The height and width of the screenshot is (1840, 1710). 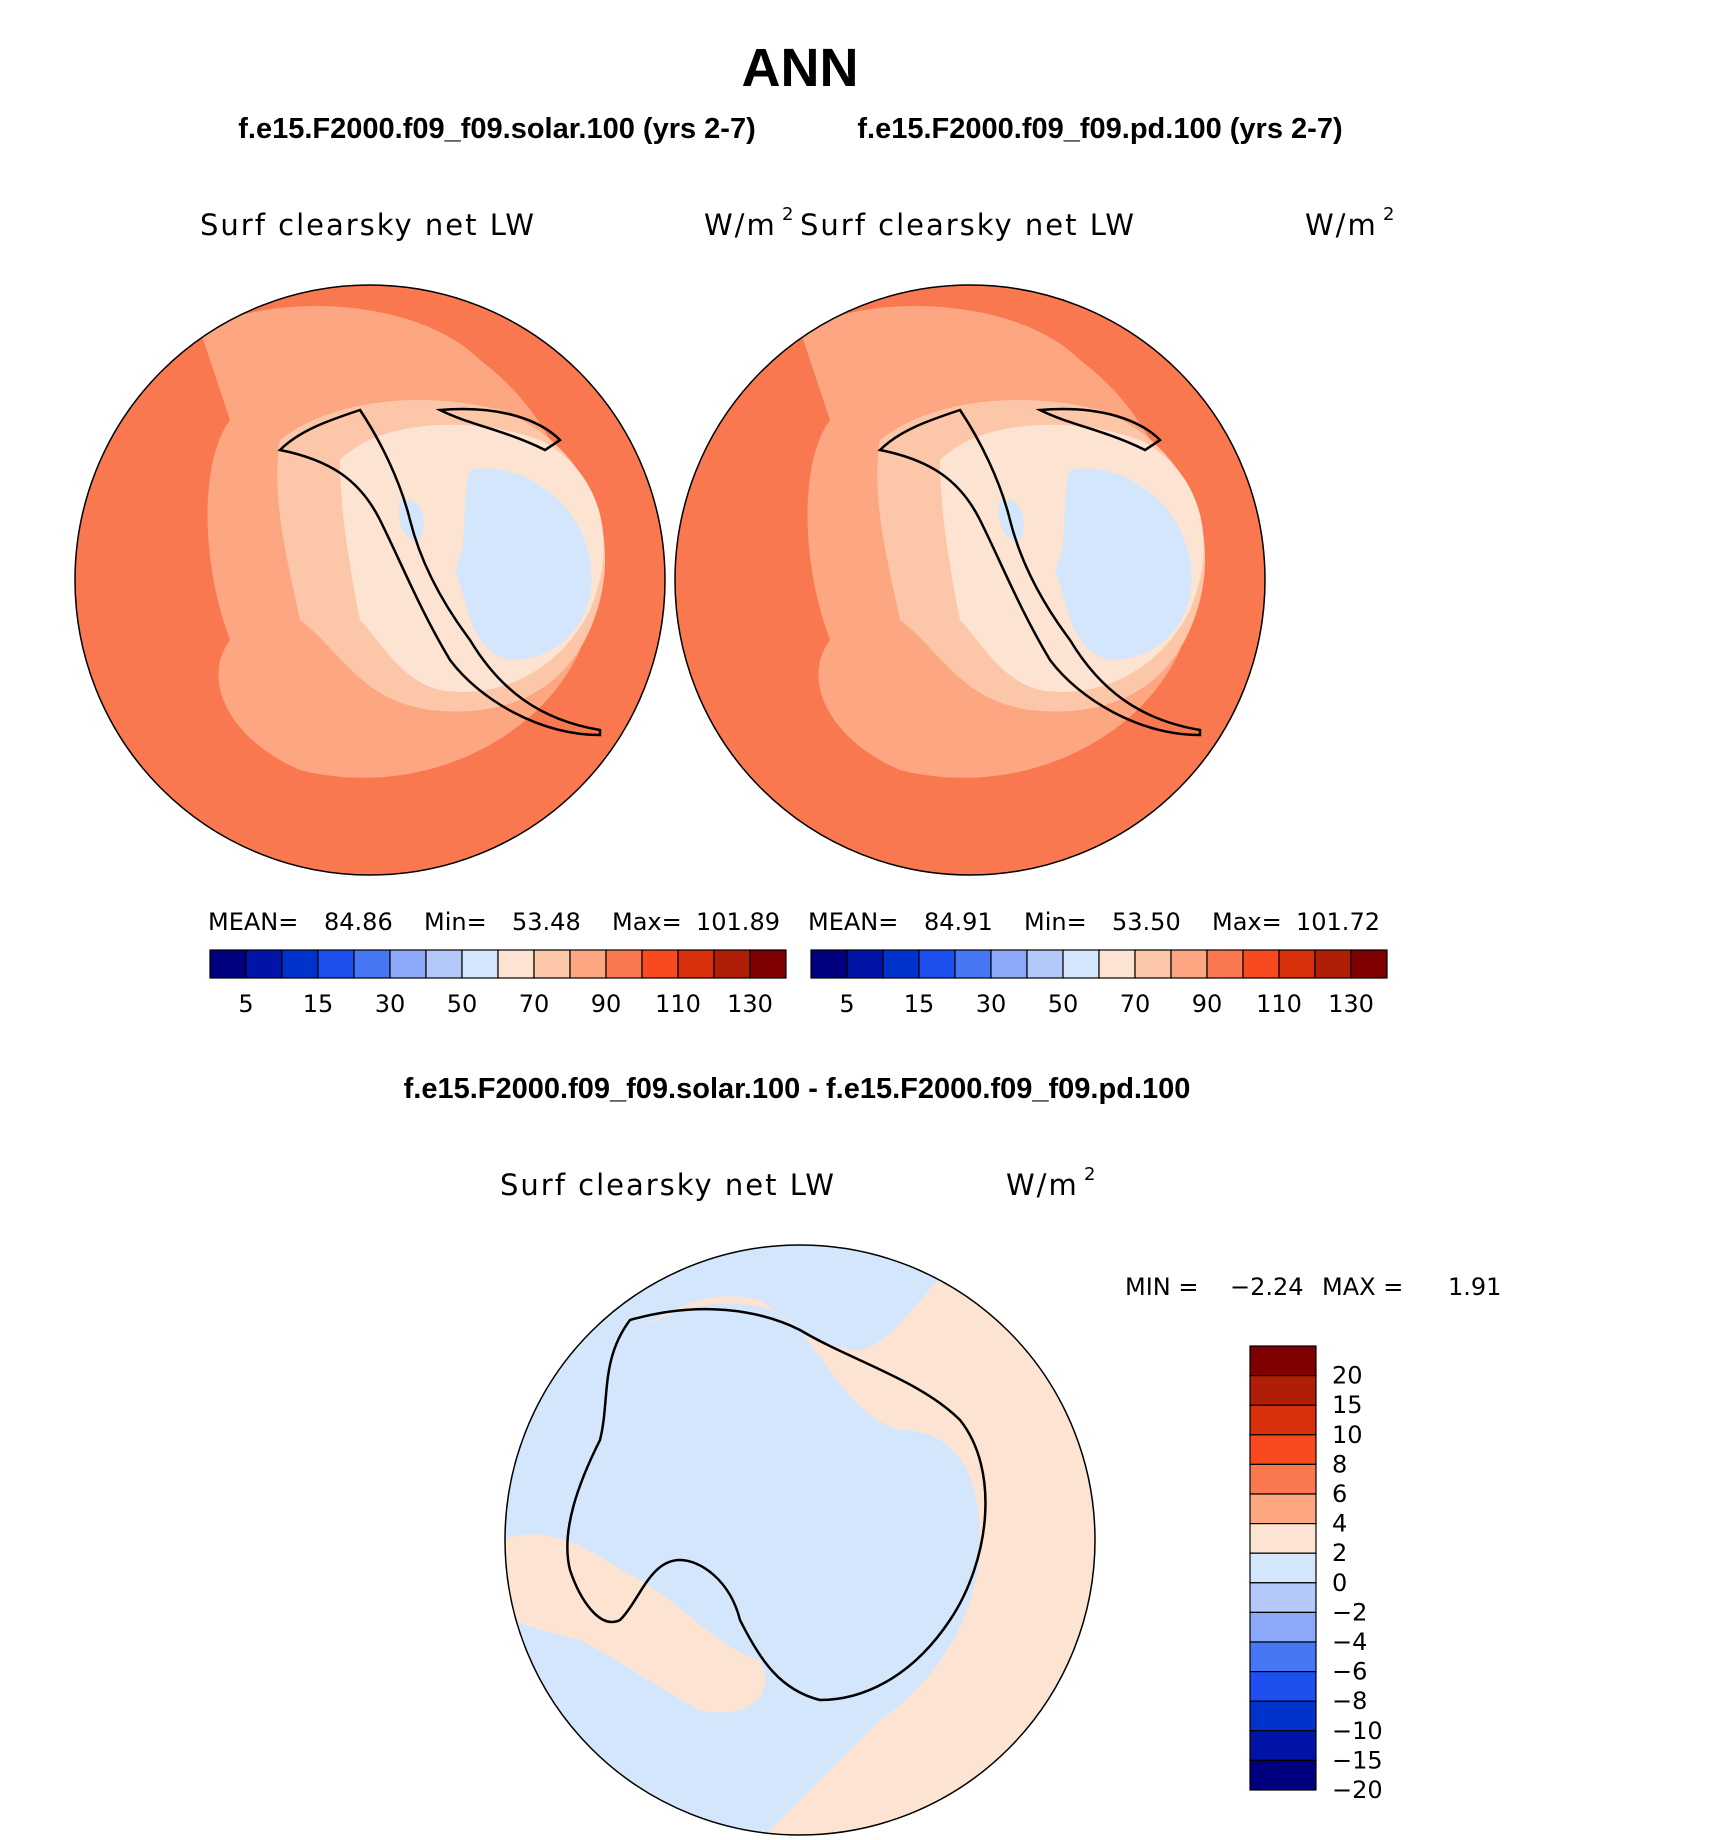 I want to click on colorbar-diff-tick-label: −15, so click(x=1357, y=1760).